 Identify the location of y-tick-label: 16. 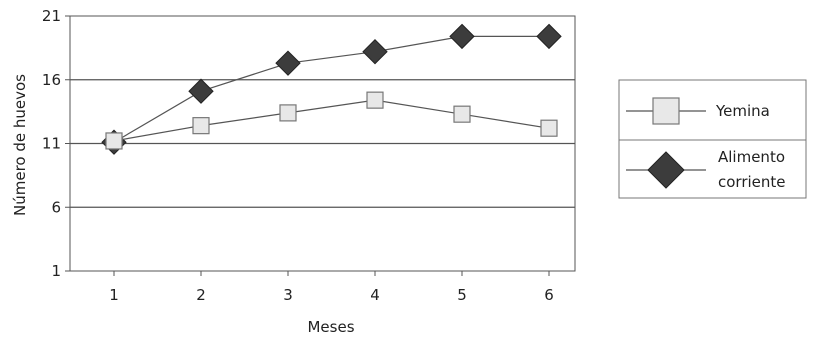
(51, 80).